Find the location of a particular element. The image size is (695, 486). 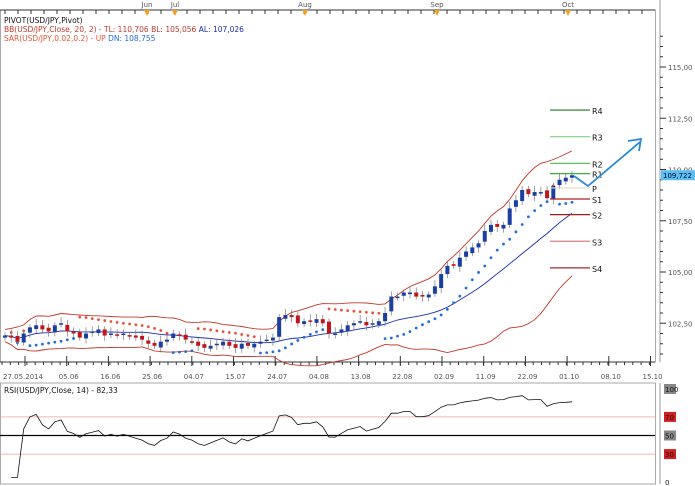

pivot-label-R3: R3 is located at coordinates (597, 138).